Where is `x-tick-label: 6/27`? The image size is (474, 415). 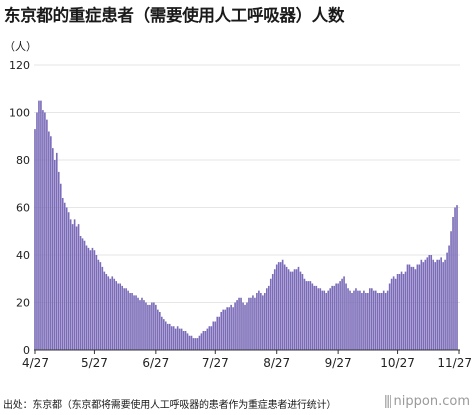 x-tick-label: 6/27 is located at coordinates (155, 363).